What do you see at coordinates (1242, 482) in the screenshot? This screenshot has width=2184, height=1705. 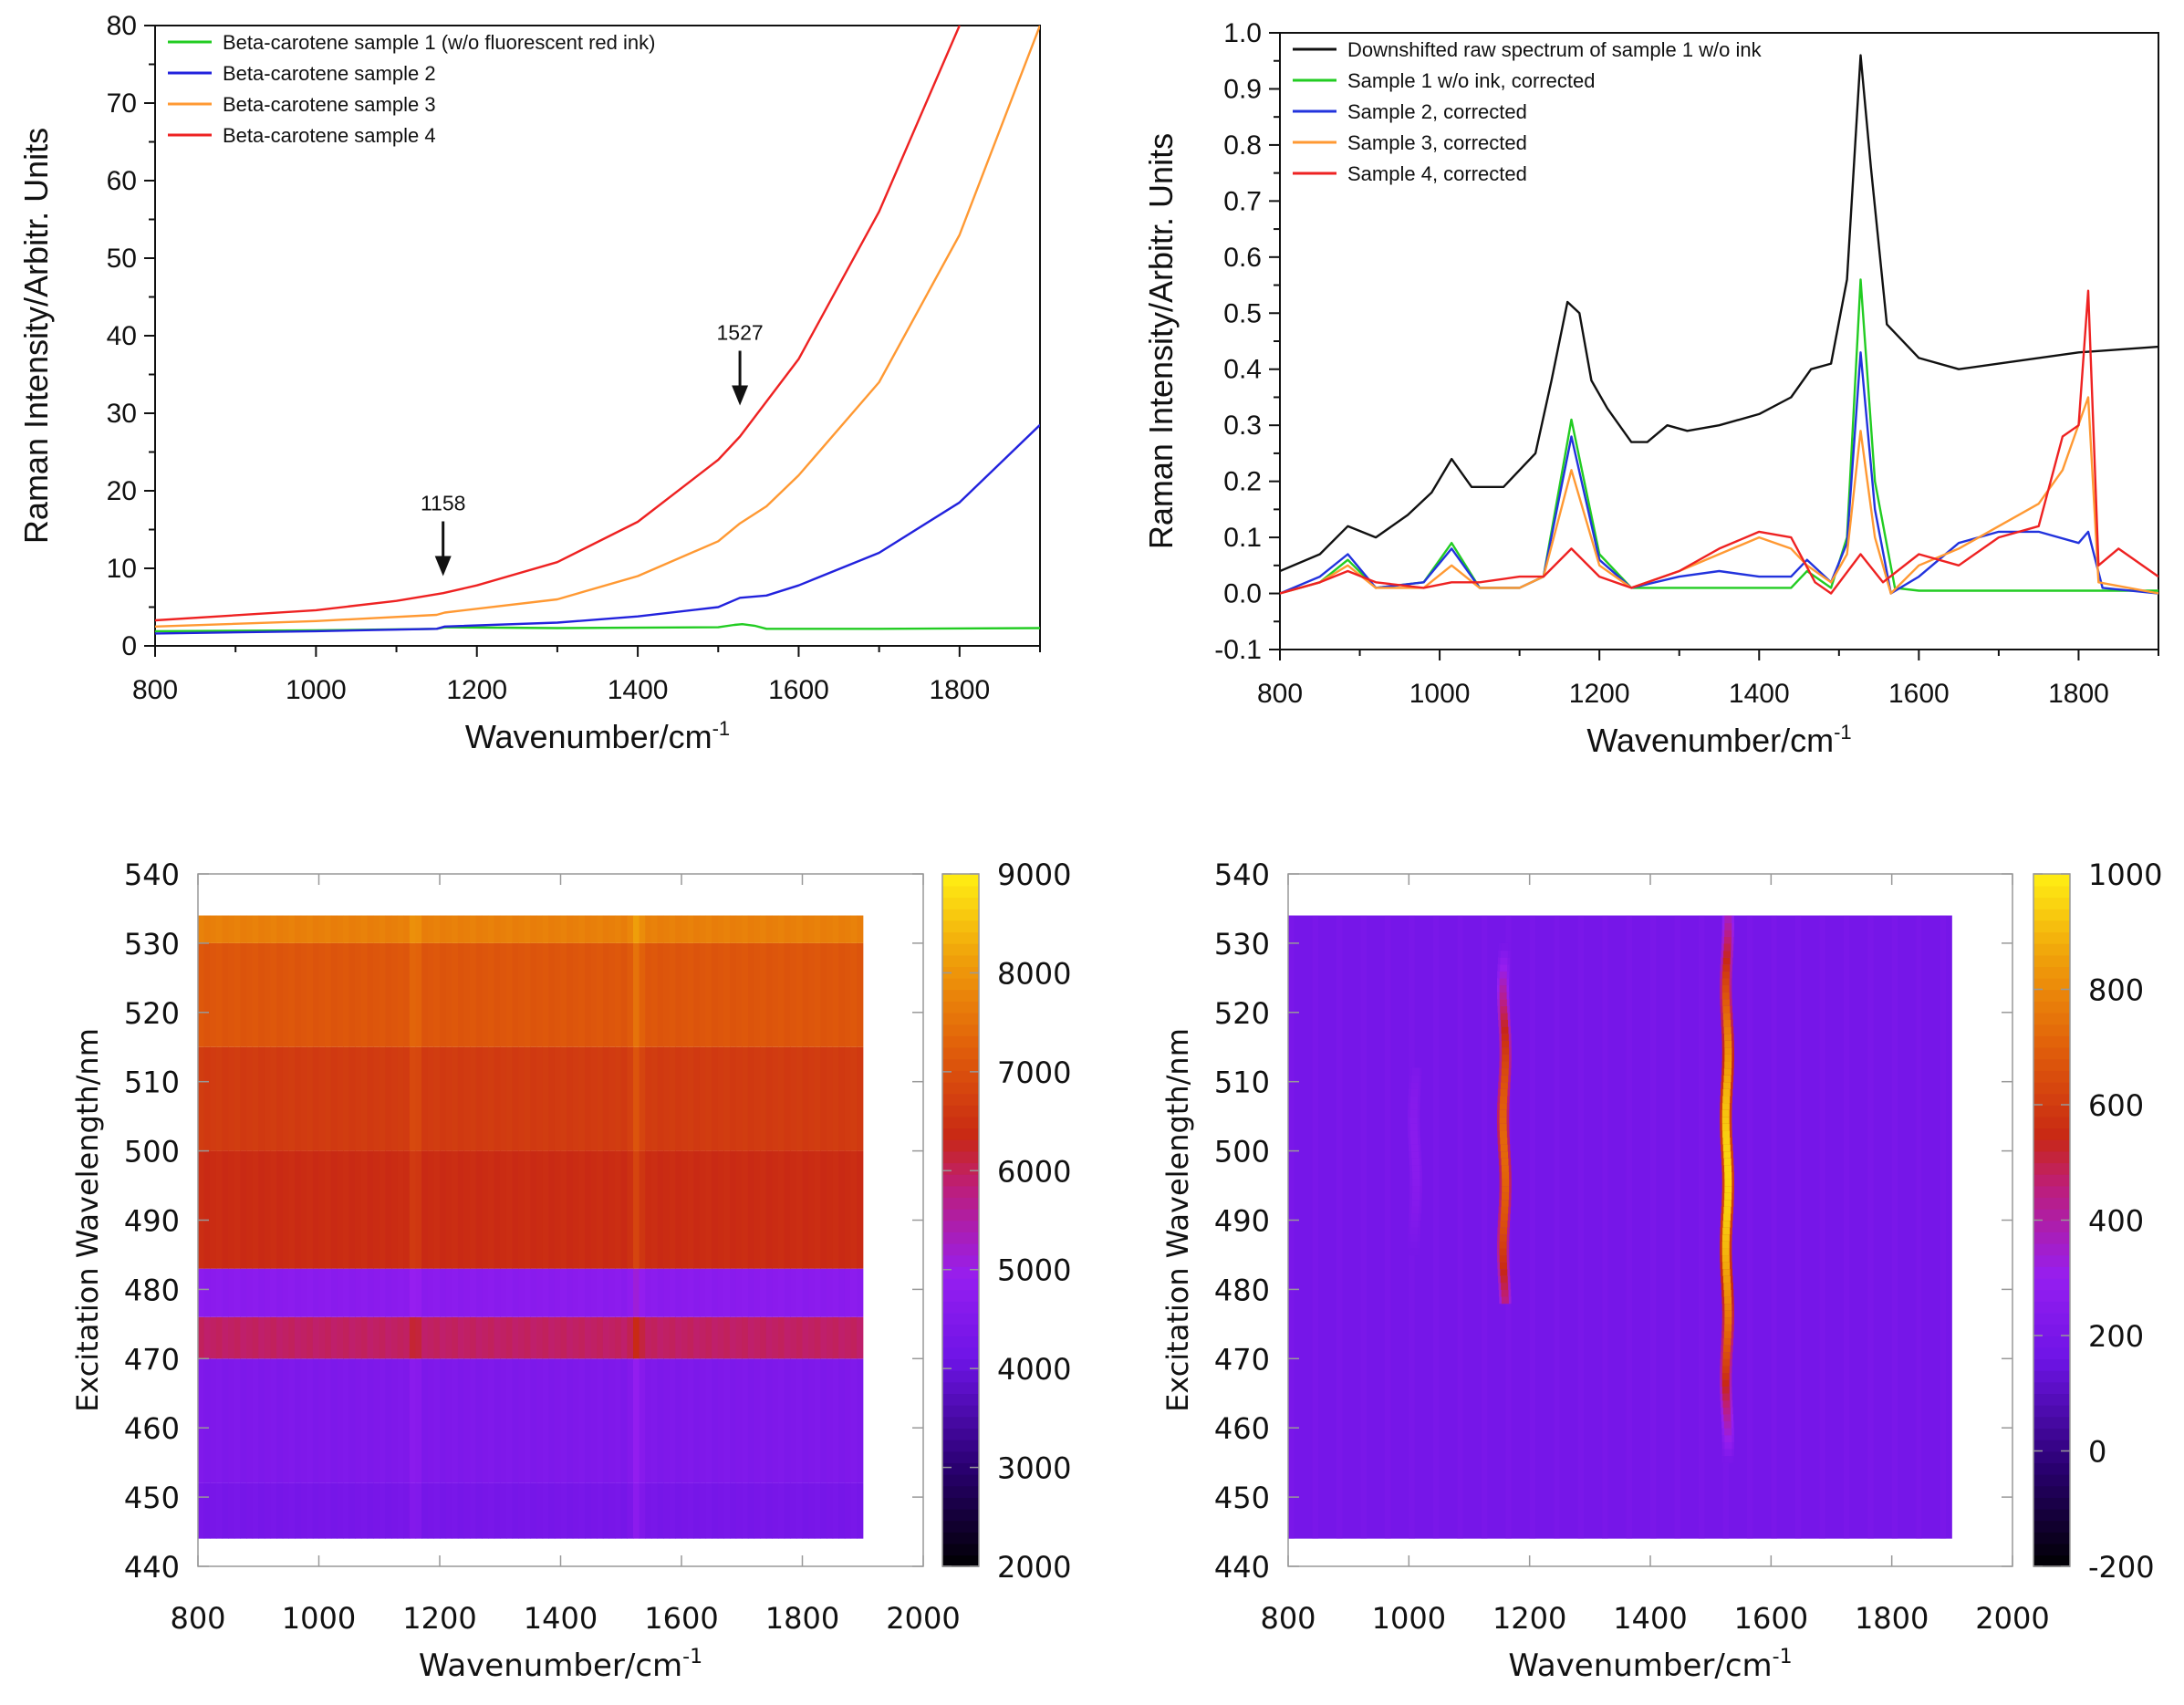 I see `y-tick-label: 0.2` at bounding box center [1242, 482].